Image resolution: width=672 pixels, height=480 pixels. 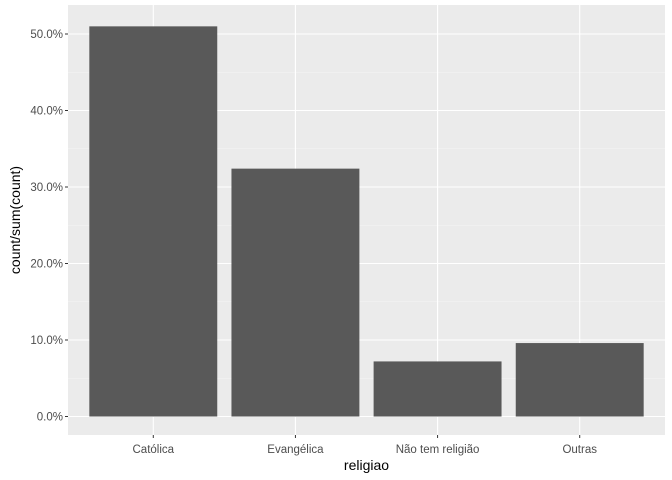 What do you see at coordinates (366, 465) in the screenshot?
I see `x-axis-title: religiao` at bounding box center [366, 465].